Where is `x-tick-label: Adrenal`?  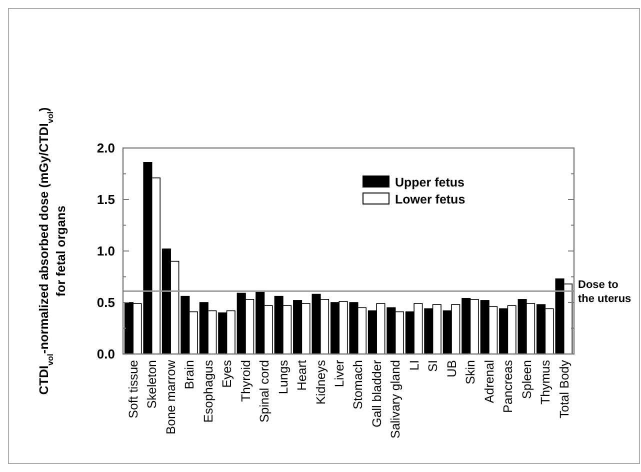 x-tick-label: Adrenal is located at coordinates (489, 382).